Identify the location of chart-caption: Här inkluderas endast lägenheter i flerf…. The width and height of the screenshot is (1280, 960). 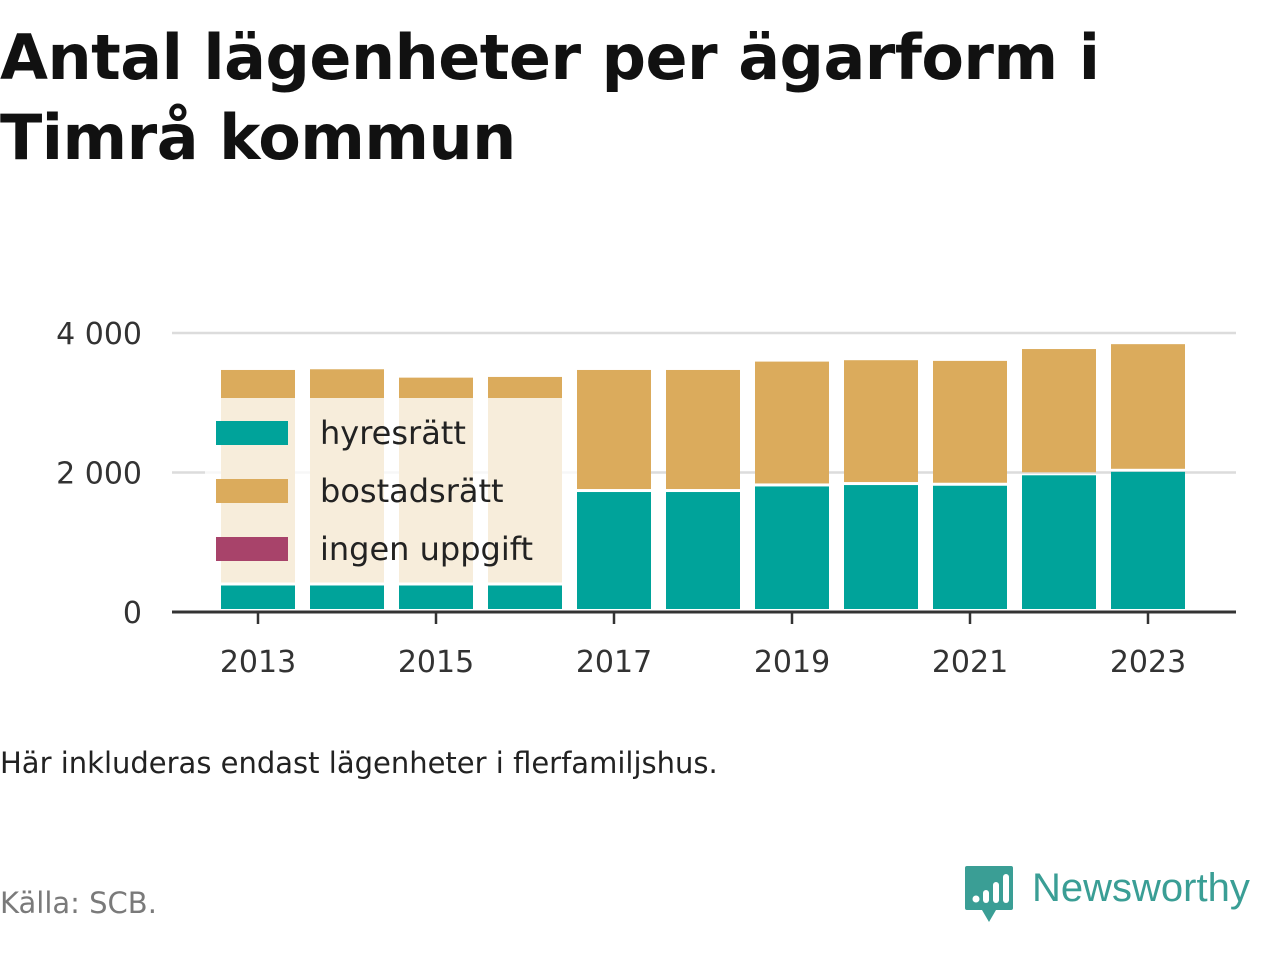
(359, 763).